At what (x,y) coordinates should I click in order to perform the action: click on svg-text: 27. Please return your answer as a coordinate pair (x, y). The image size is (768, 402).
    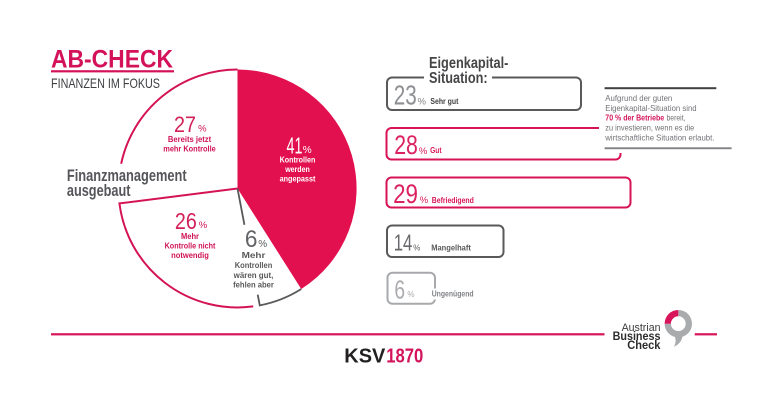
    Looking at the image, I should click on (185, 124).